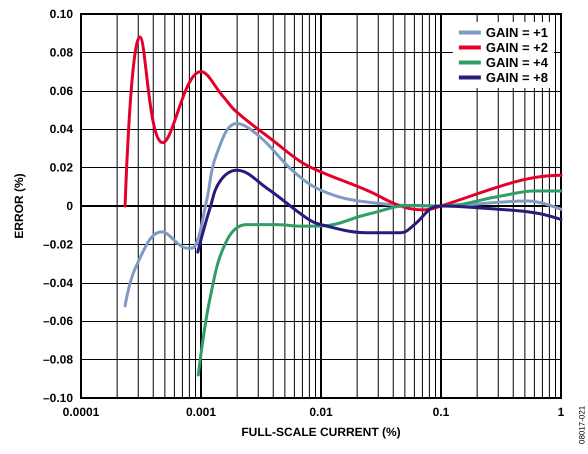 This screenshot has width=588, height=454. Describe the element at coordinates (441, 412) in the screenshot. I see `x-tick-label: 0.1` at that location.